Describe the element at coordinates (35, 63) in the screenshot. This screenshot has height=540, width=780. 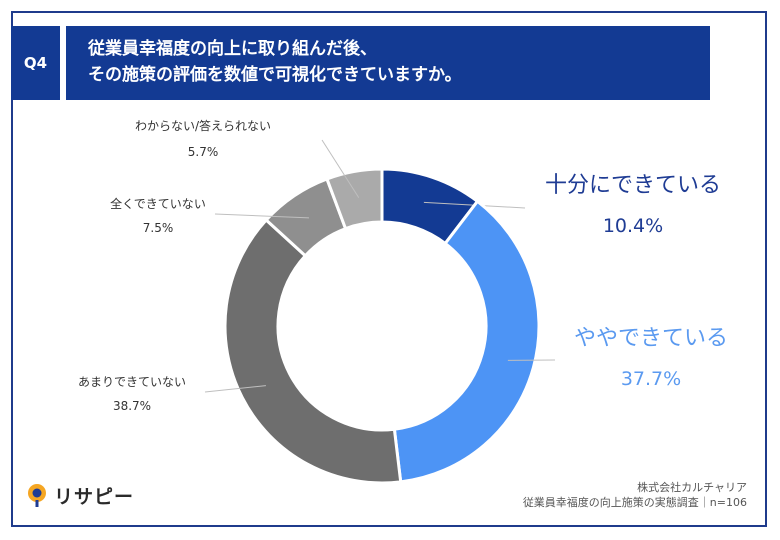
I see `question-badge: Q4` at that location.